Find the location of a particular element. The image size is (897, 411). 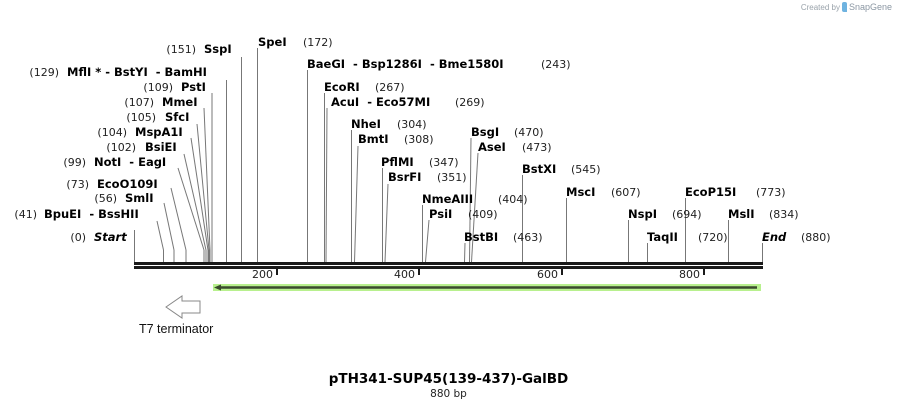

backbone-bottom-strand is located at coordinates (448, 267).